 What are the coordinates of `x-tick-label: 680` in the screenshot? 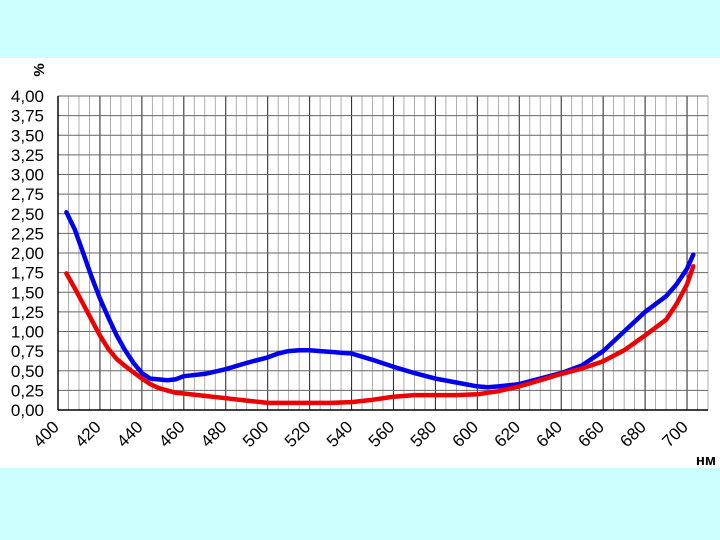 It's located at (632, 433).